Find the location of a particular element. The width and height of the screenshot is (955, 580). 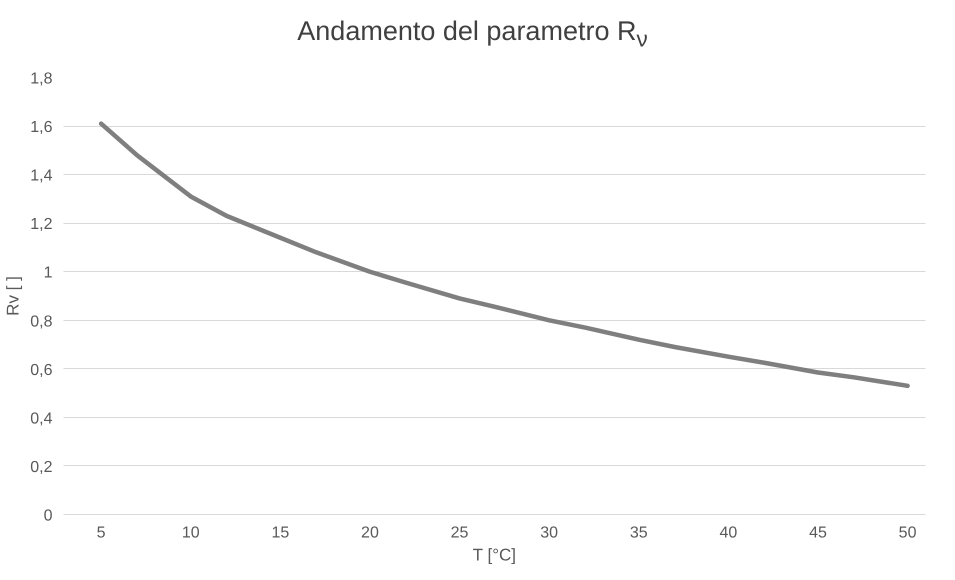

y-tick-label: 0 is located at coordinates (48, 516).